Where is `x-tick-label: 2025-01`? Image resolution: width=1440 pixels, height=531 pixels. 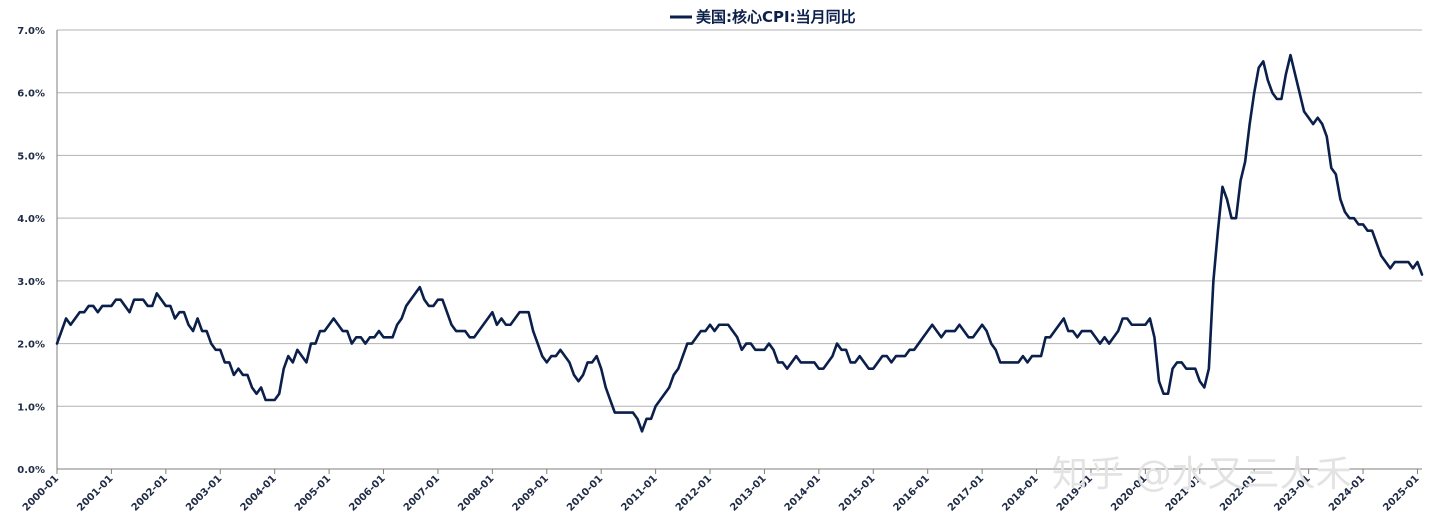 x-tick-label: 2025-01 is located at coordinates (1401, 493).